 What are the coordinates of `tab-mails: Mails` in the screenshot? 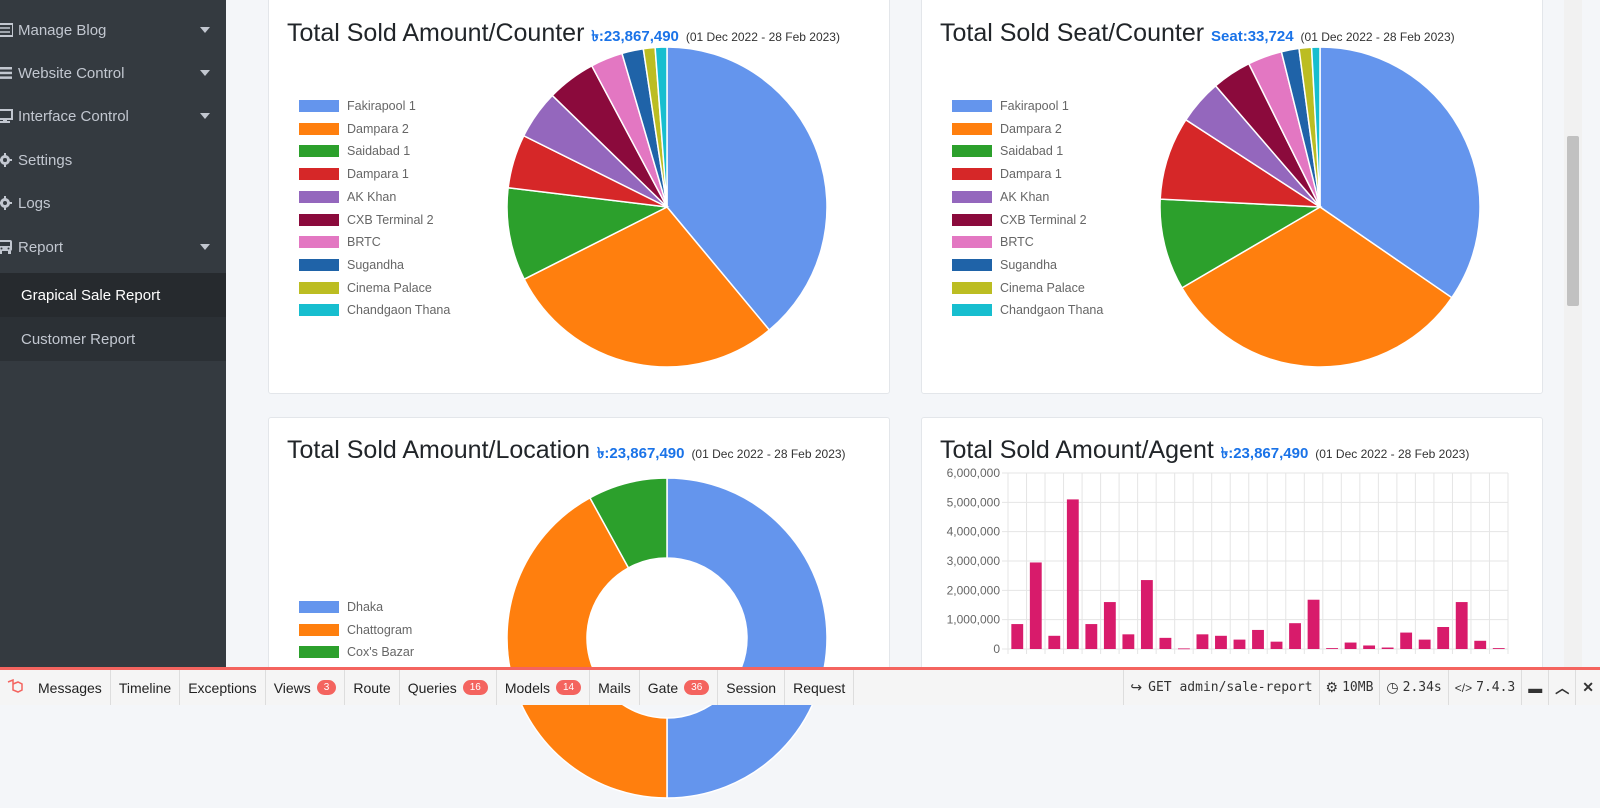 It's located at (615, 687).